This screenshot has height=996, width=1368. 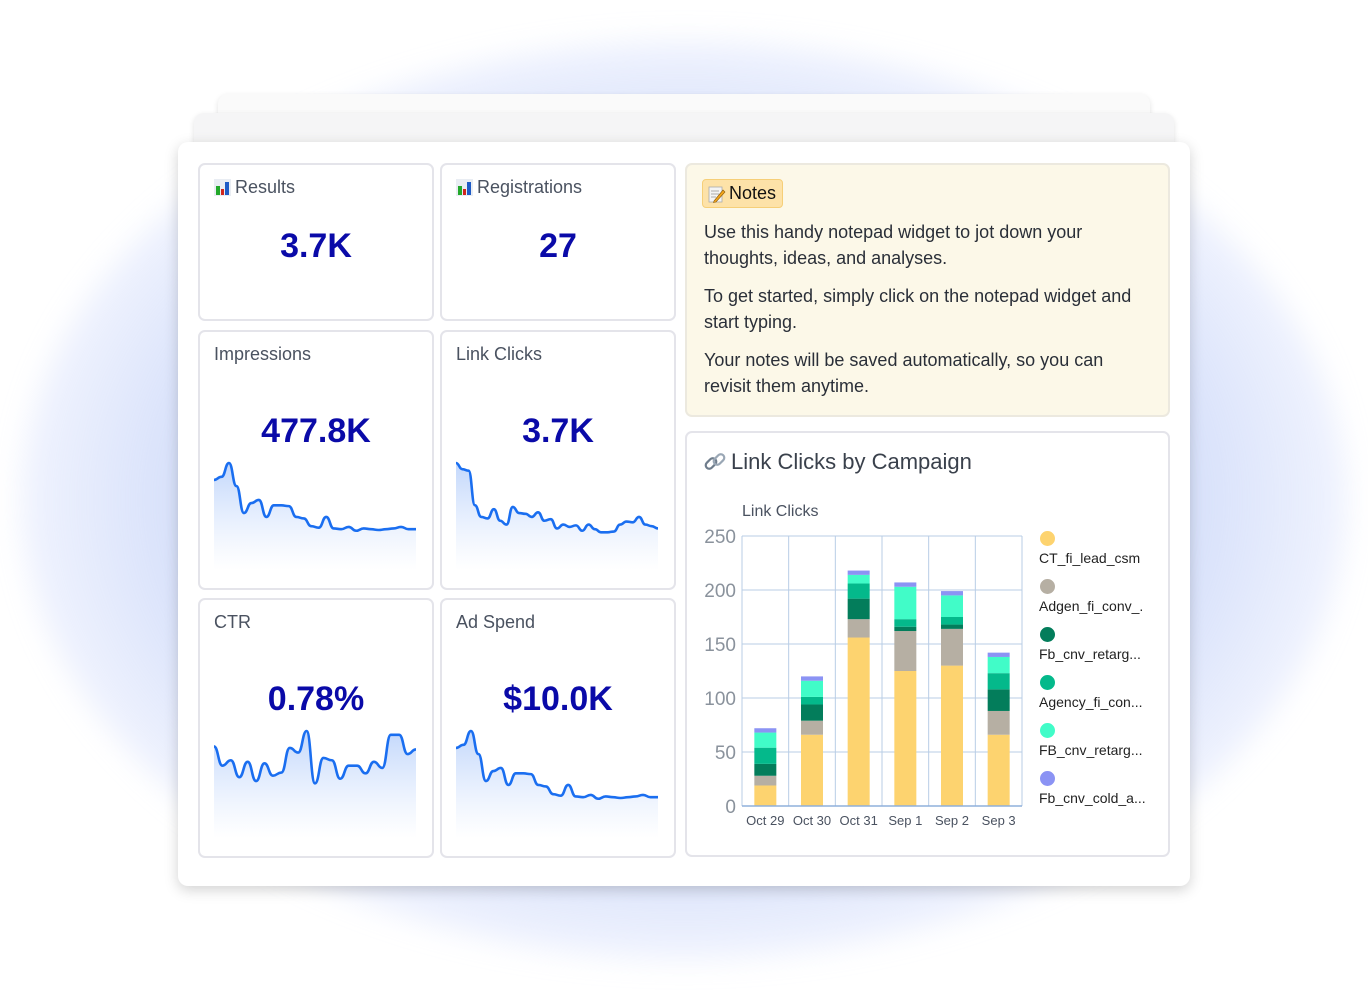 I want to click on chart-title-text: Link Clicks by Campaign, so click(x=851, y=461).